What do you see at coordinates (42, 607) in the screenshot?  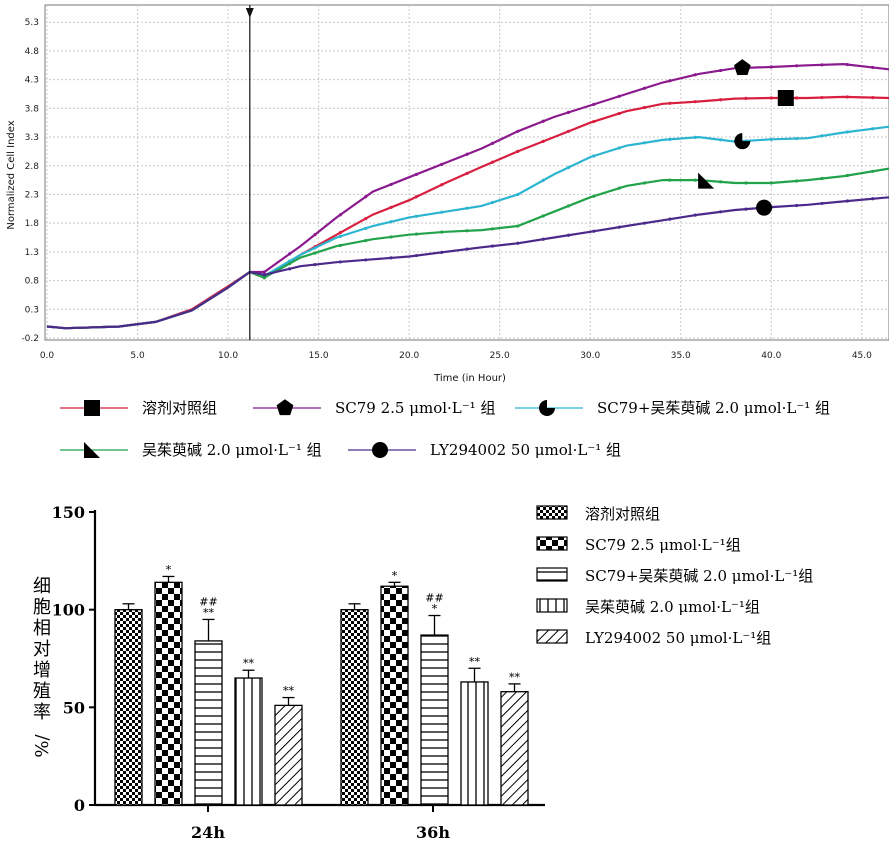 I see `bar-ylabel-char: 胞` at bounding box center [42, 607].